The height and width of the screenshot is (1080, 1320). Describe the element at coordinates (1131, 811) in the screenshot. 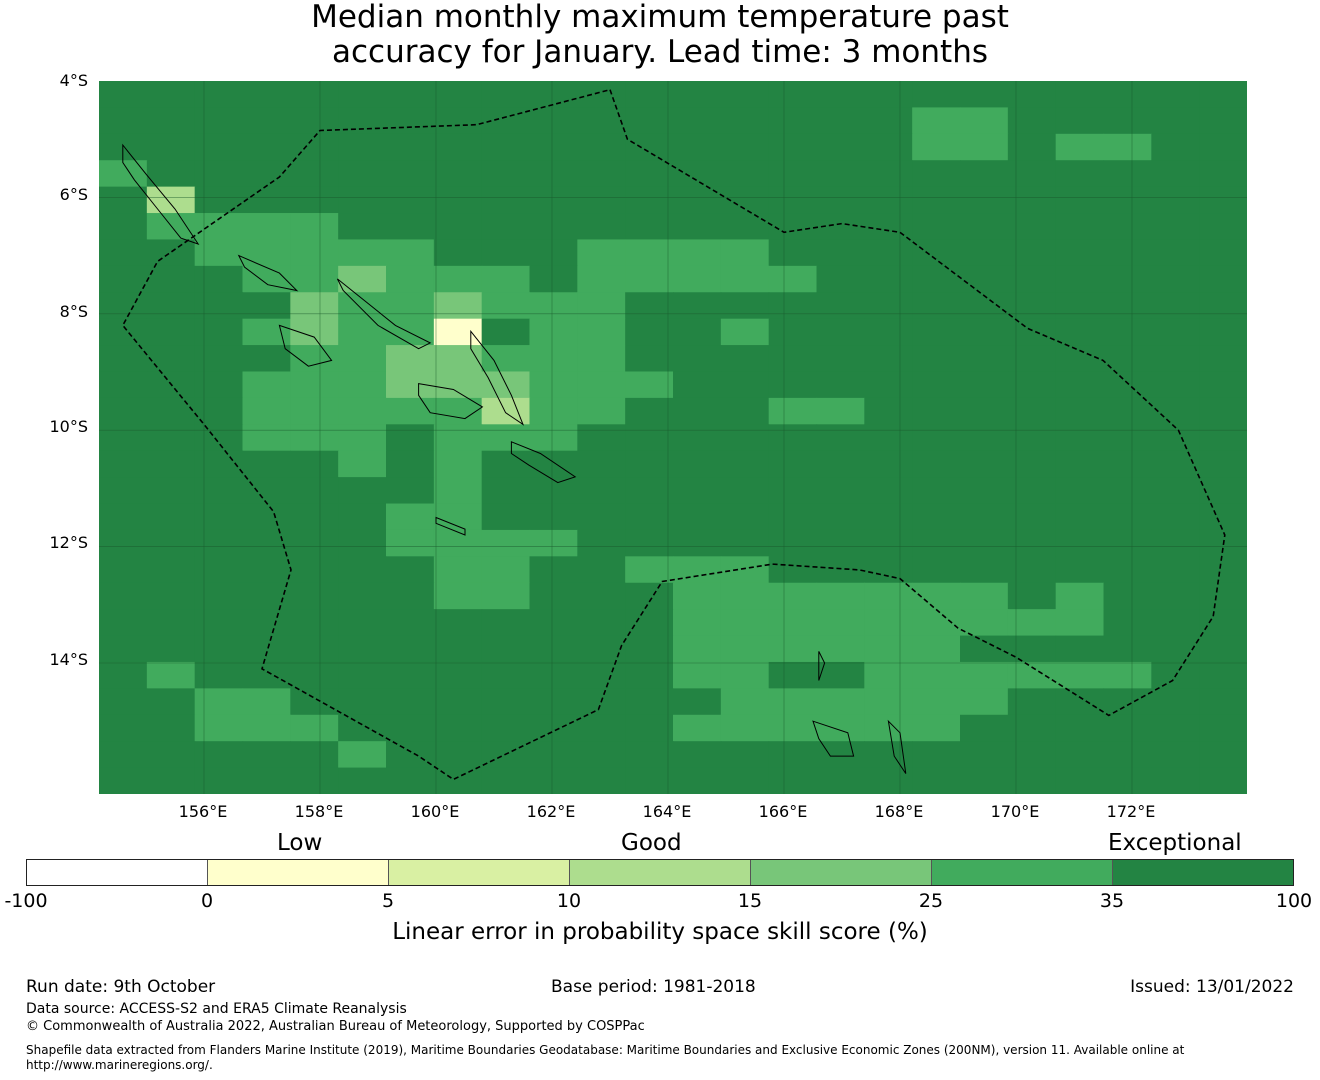

I see `lon-label-172e: 172°E` at that location.